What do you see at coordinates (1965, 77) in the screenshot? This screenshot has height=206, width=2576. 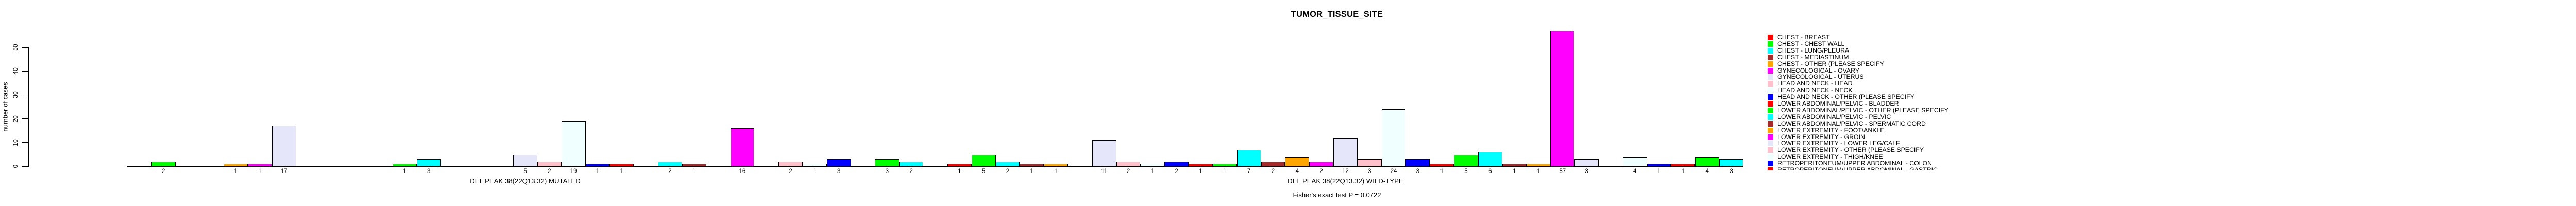 I see `legend-row: GYNECOLOGICAL - UTERUS` at bounding box center [1965, 77].